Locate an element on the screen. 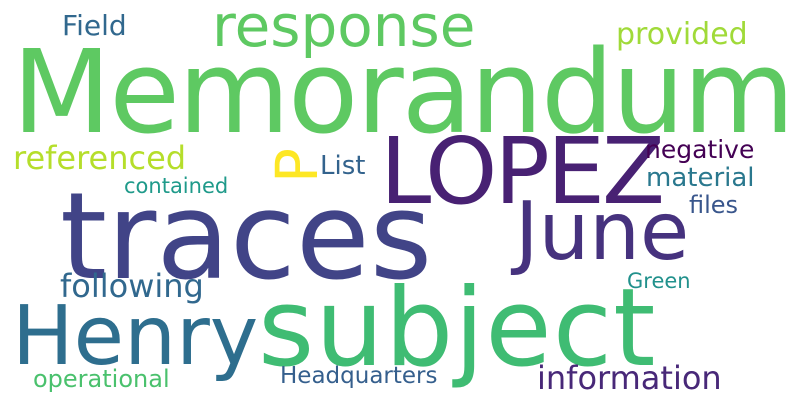  word-green: Green is located at coordinates (659, 281).